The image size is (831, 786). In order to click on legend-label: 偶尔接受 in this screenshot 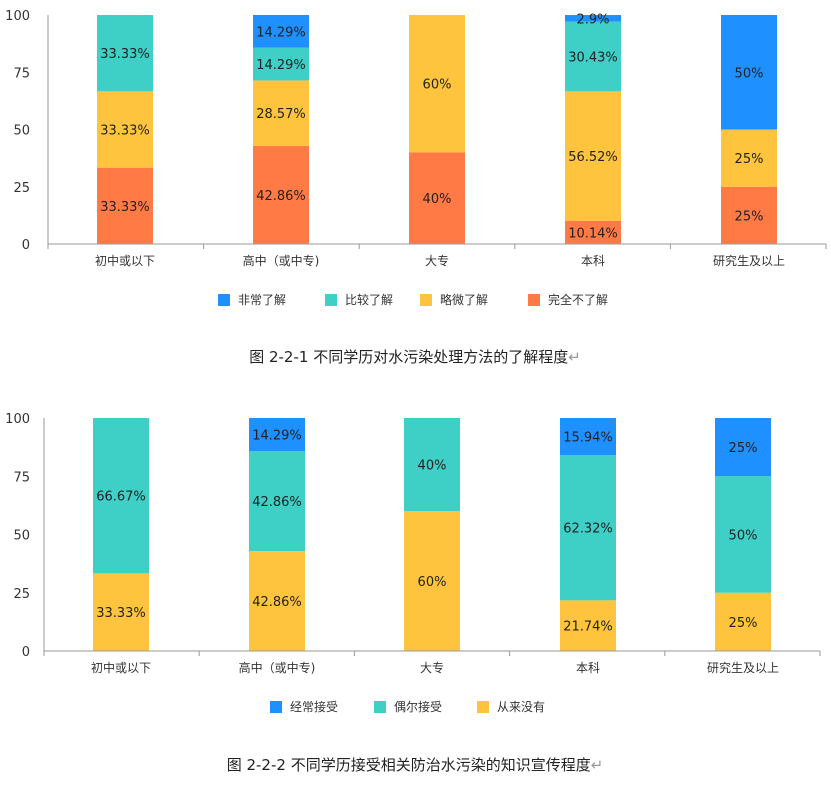, I will do `click(418, 706)`.